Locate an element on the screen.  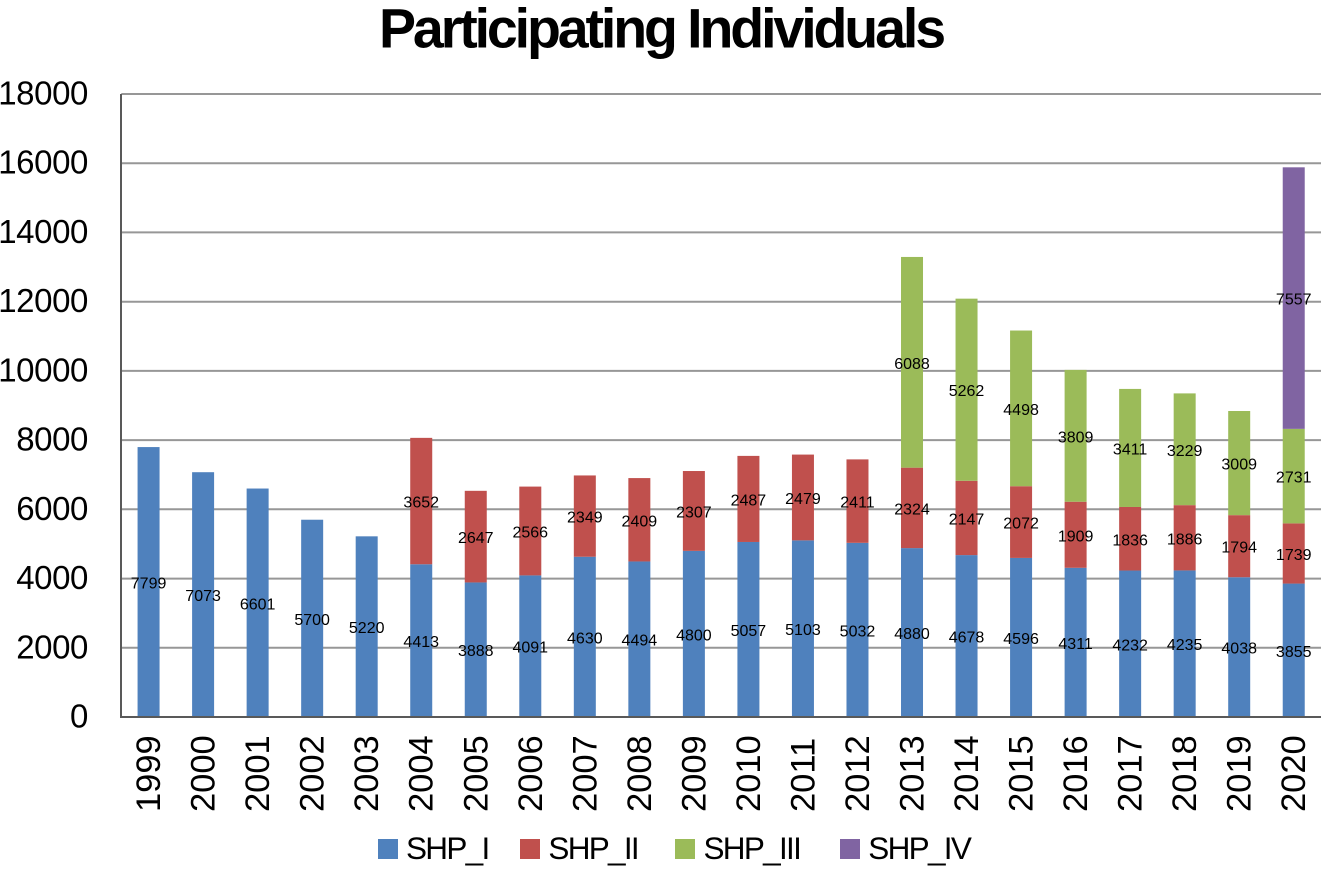
svg-text: SHP_II is located at coordinates (593, 848).